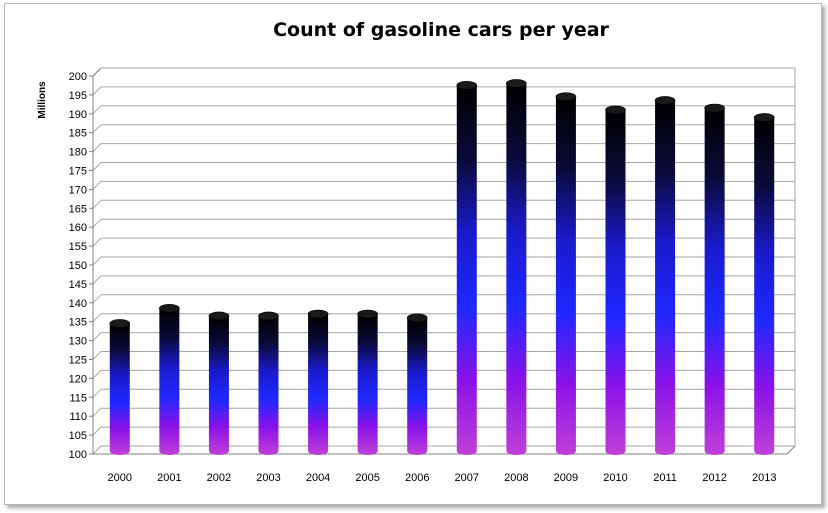  I want to click on y-axis-top, so click(97, 72).